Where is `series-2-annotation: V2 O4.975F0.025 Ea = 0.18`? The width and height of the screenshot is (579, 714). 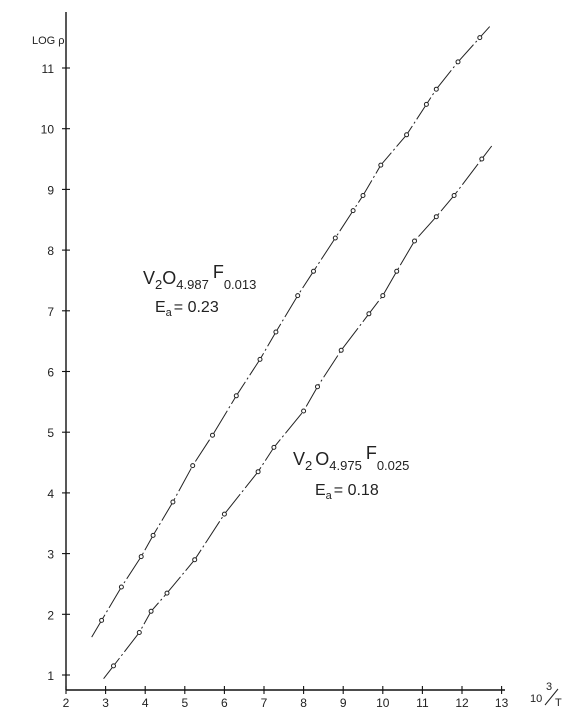
series-2-annotation: V2 O4.975F0.025 Ea = 0.18 is located at coordinates (351, 472).